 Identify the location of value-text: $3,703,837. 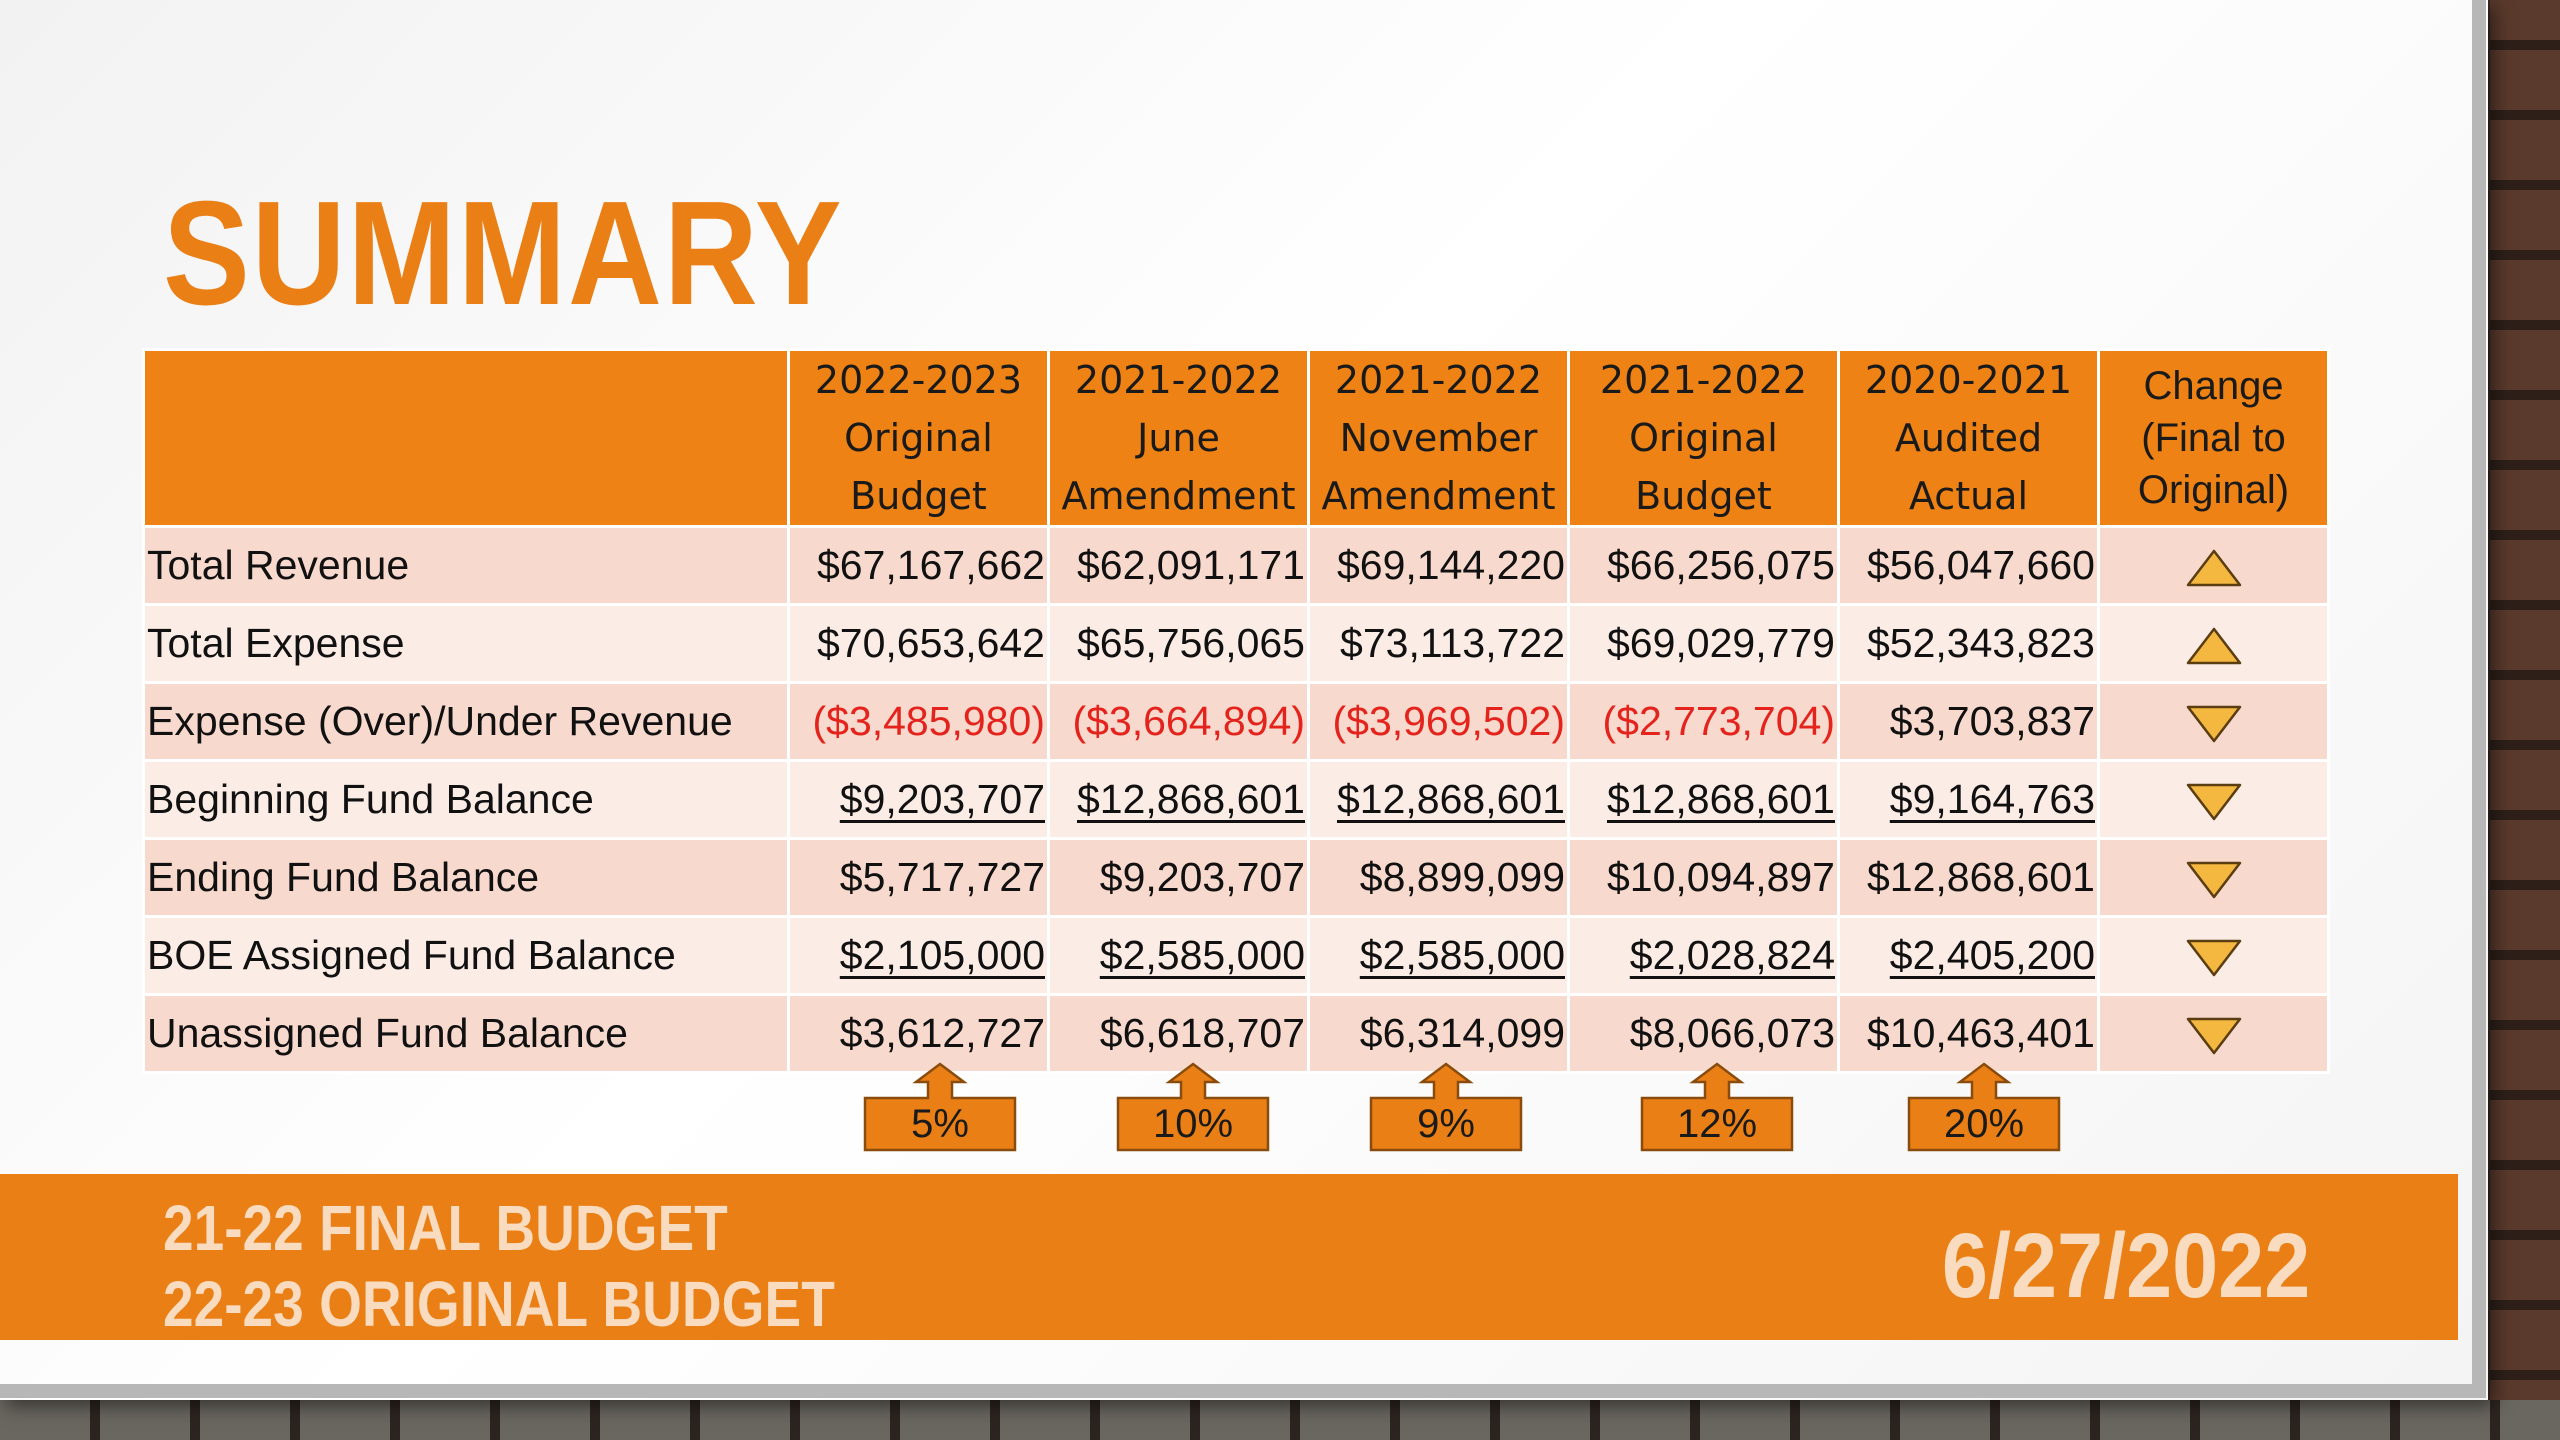
(1992, 721).